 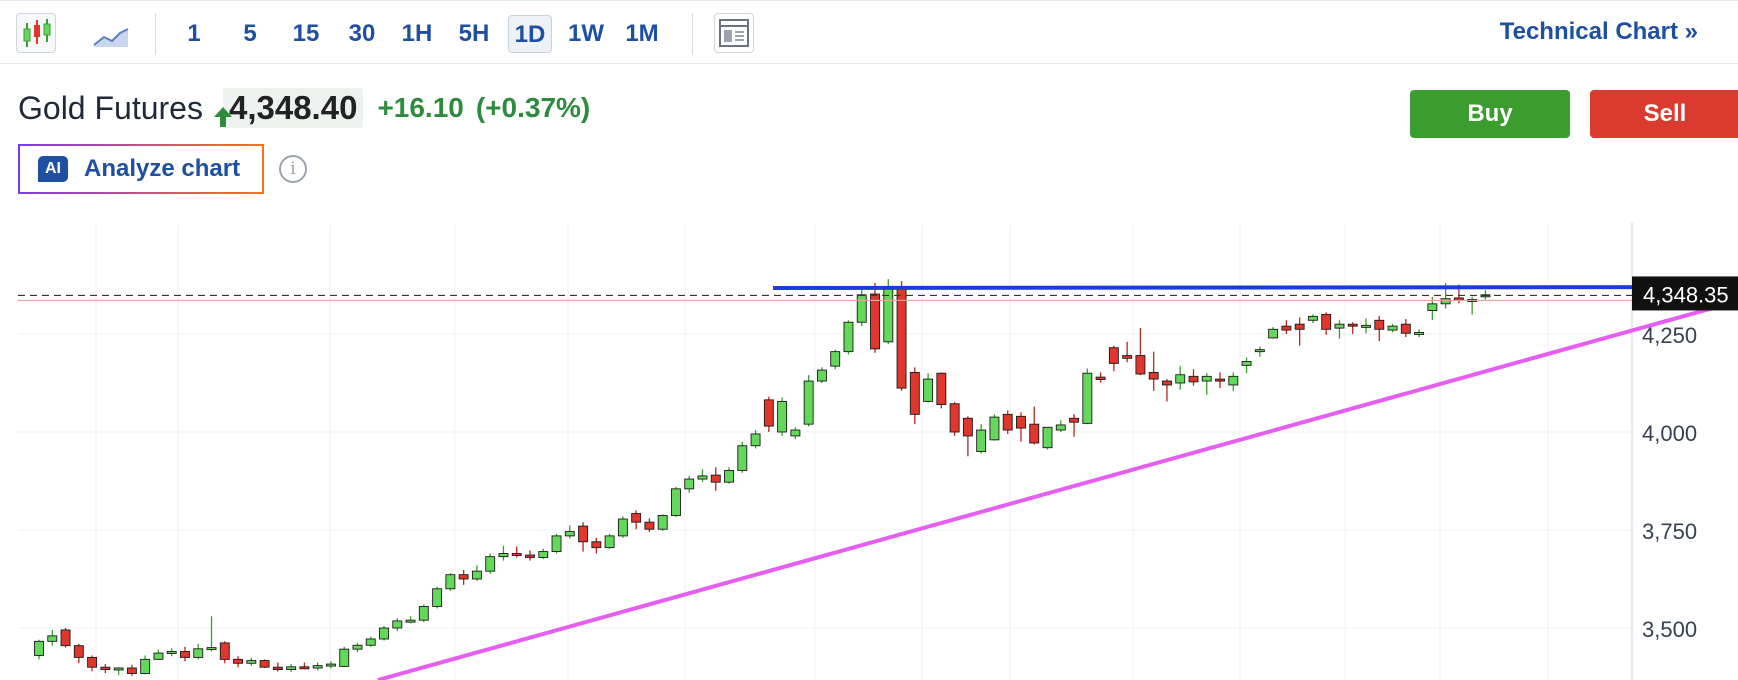 I want to click on analyze-chart-button: AI Analyze chart, so click(x=141, y=169).